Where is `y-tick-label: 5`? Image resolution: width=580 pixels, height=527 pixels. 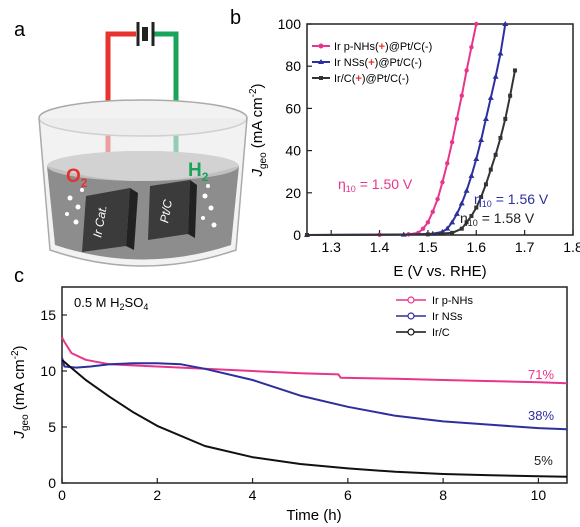
y-tick-label: 5 is located at coordinates (52, 427).